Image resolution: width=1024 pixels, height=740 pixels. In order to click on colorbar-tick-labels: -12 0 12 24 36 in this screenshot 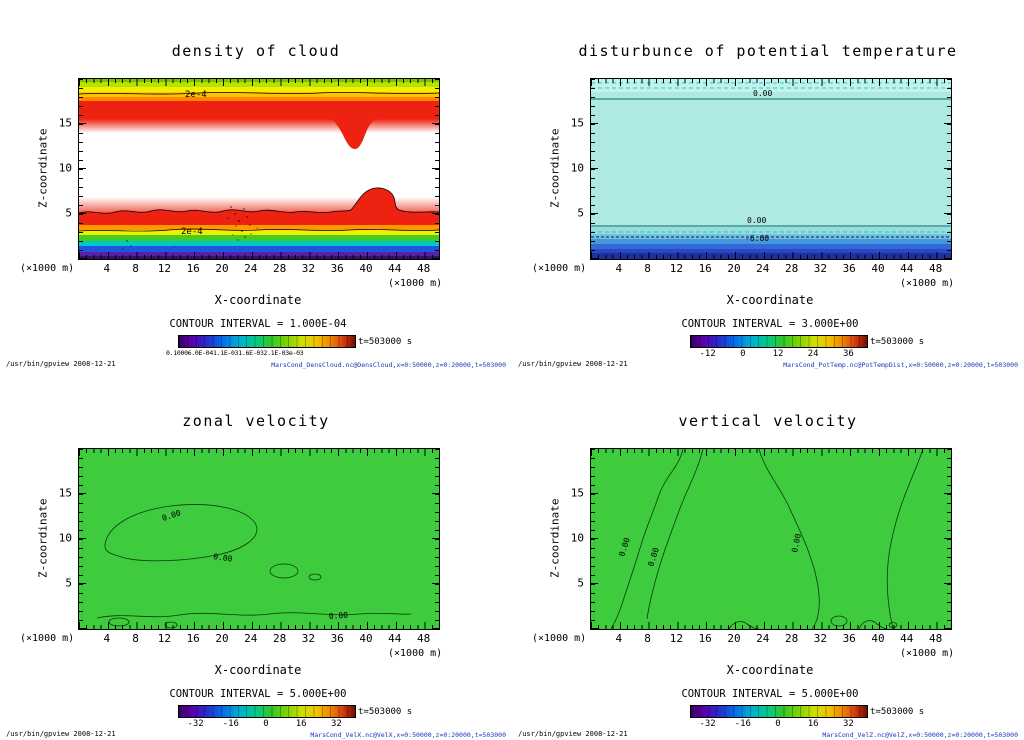, I will do `click(778, 354)`.